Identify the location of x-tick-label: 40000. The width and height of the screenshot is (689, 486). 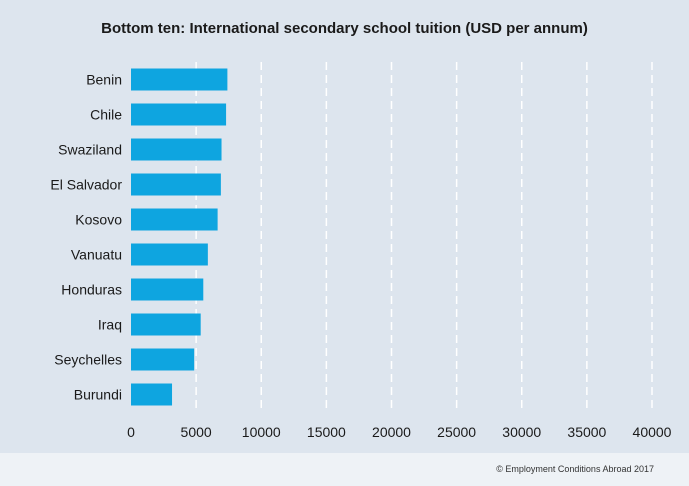
(652, 432).